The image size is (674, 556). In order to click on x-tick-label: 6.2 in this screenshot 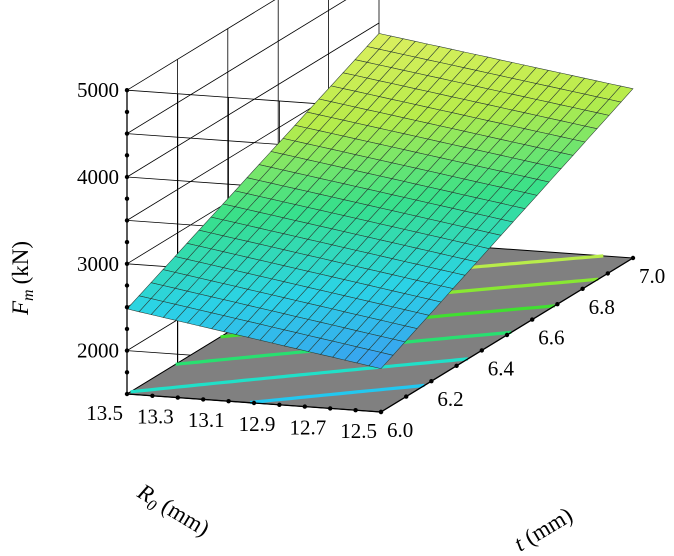, I will do `click(450, 399)`.